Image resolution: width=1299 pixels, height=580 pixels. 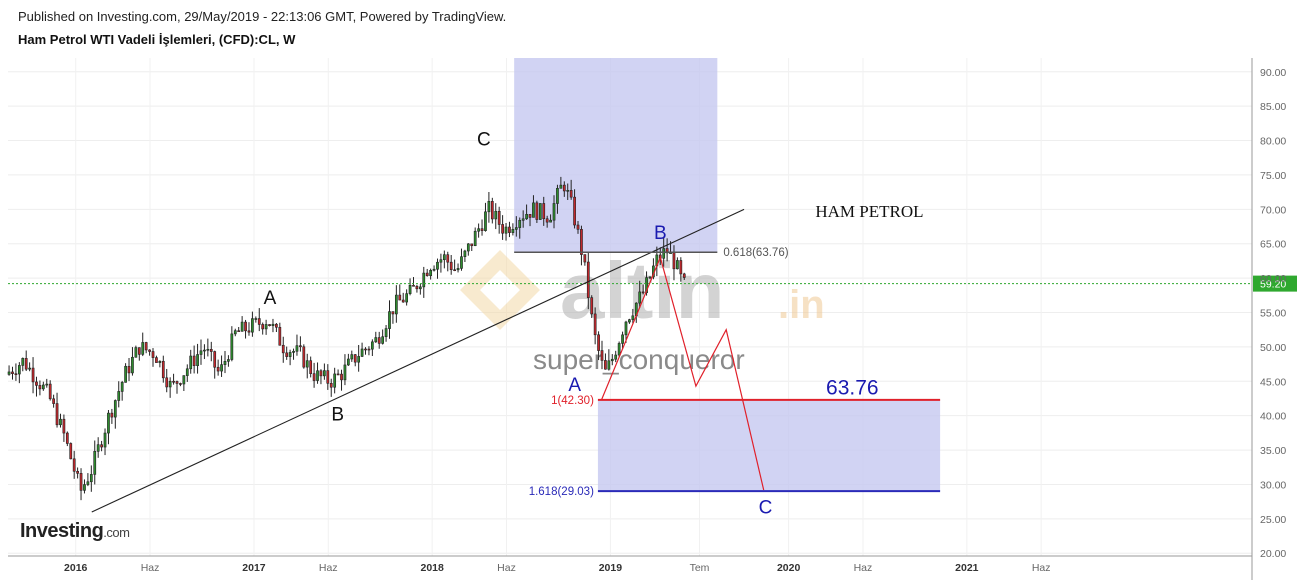 What do you see at coordinates (1273, 417) in the screenshot?
I see `y-tick-label: 40.00` at bounding box center [1273, 417].